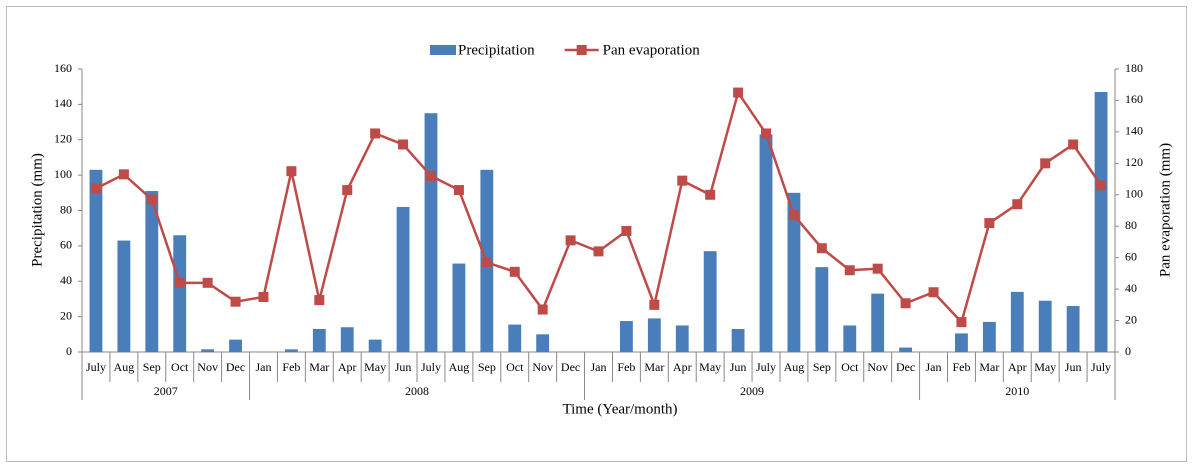 This screenshot has height=468, width=1194. I want to click on y-tick-label: 20, so click(66, 315).